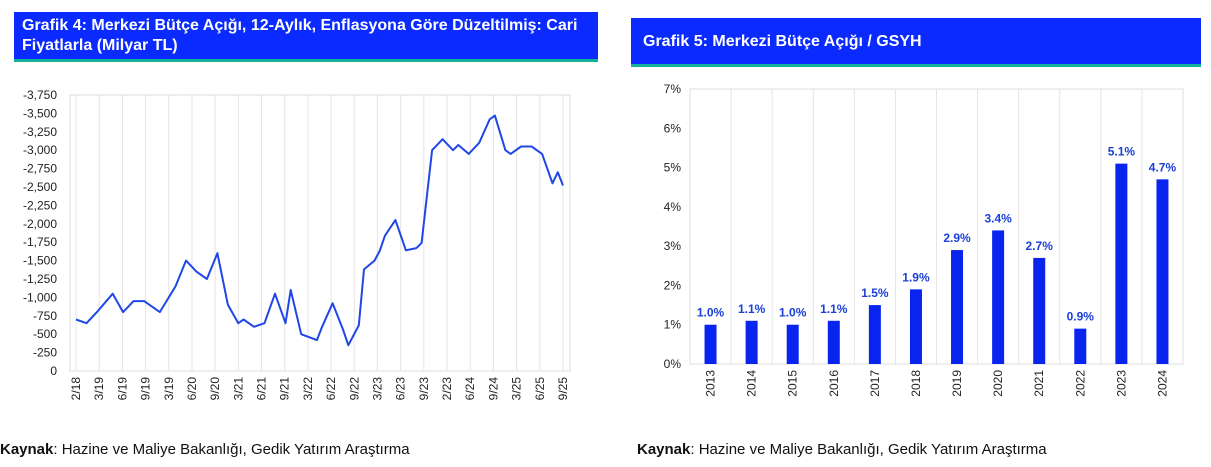  I want to click on chart5-x-tick-label: 2023, so click(1121, 383).